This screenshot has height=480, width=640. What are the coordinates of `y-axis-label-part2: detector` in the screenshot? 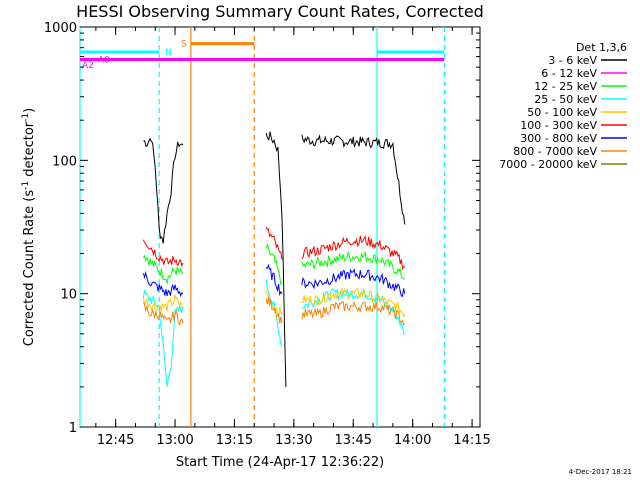 It's located at (29, 151).